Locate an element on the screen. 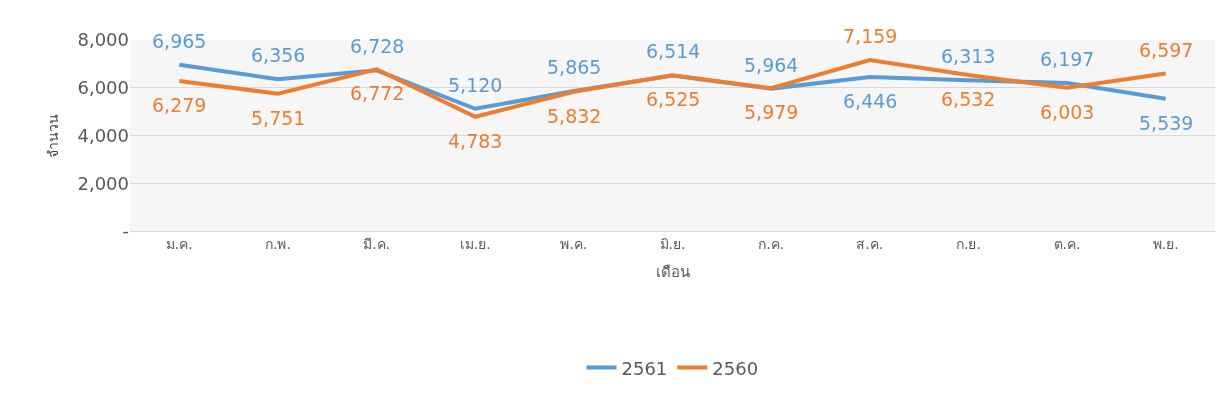 Image resolution: width=1225 pixels, height=401 pixels. data-label: 6,197 is located at coordinates (1067, 59).